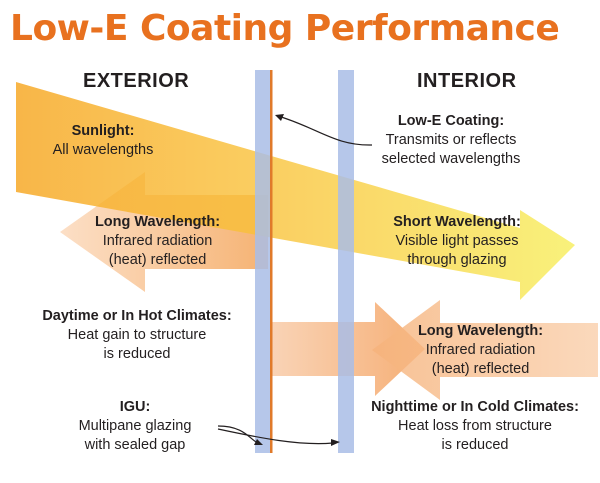 The height and width of the screenshot is (483, 600). I want to click on igu-label: IGU: Multipane glazing with sealed gap, so click(135, 426).